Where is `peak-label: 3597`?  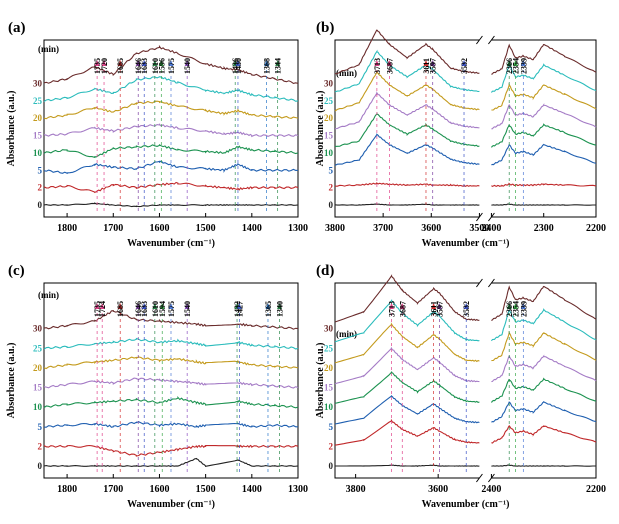
peak-label: 3597 is located at coordinates (433, 66).